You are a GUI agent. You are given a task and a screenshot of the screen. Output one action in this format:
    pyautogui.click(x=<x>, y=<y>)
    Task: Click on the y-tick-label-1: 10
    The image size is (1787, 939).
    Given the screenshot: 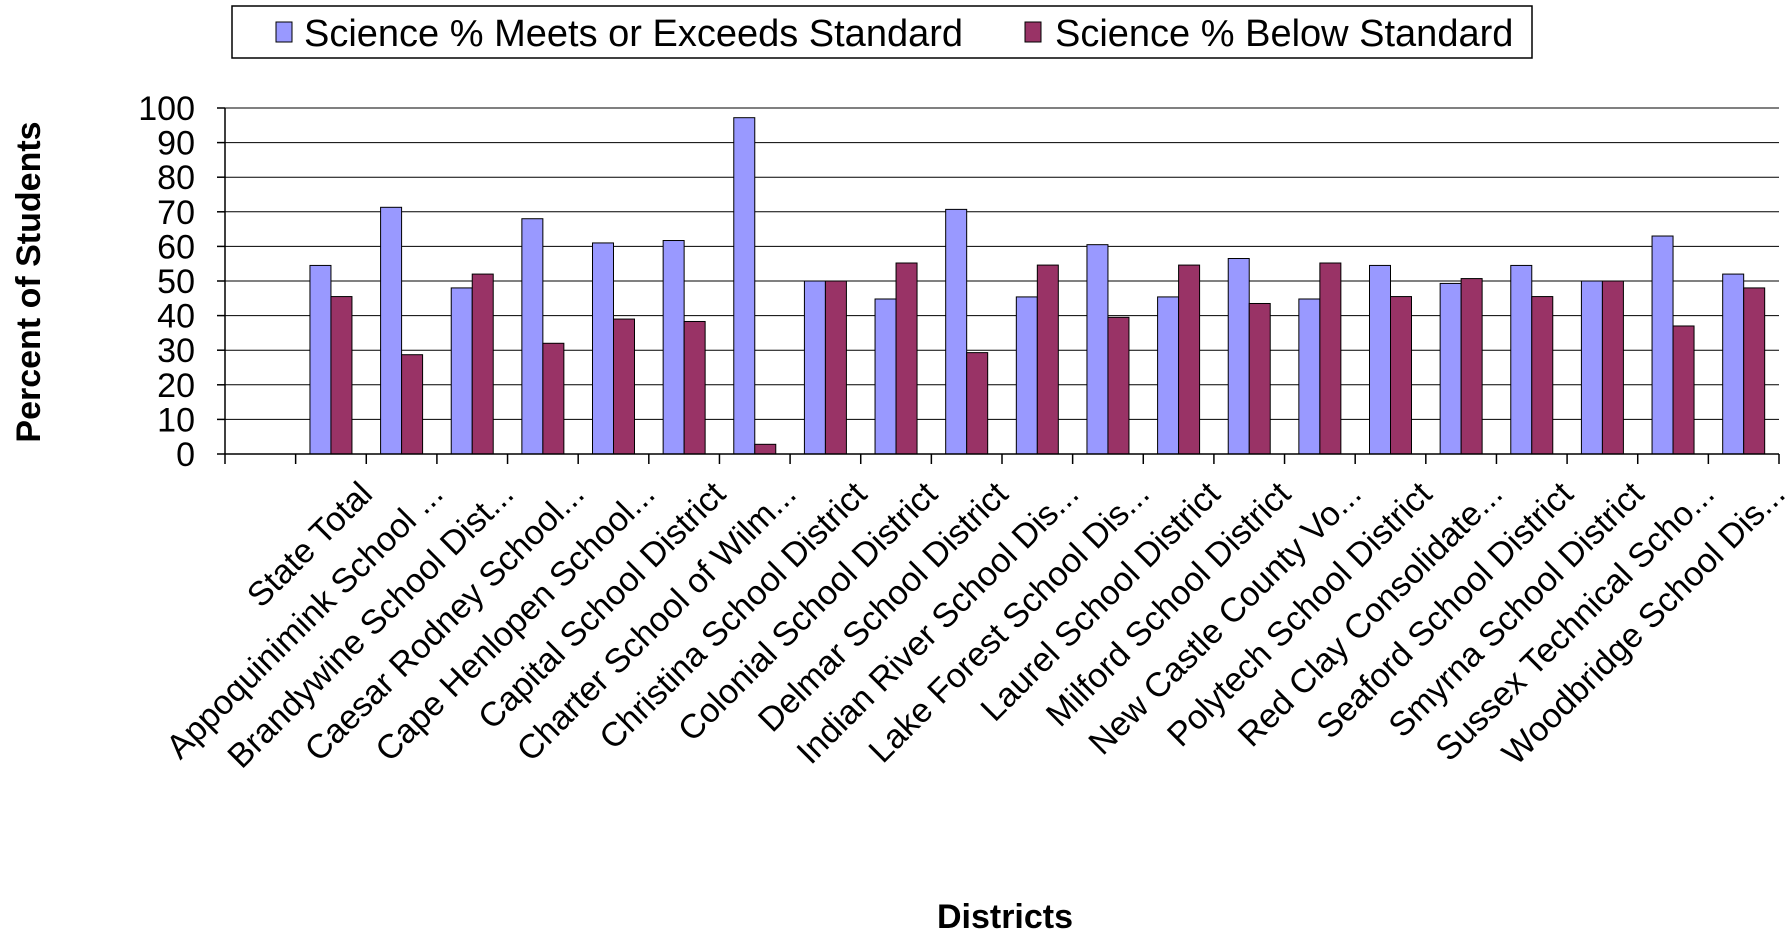 What is the action you would take?
    pyautogui.click(x=176, y=420)
    